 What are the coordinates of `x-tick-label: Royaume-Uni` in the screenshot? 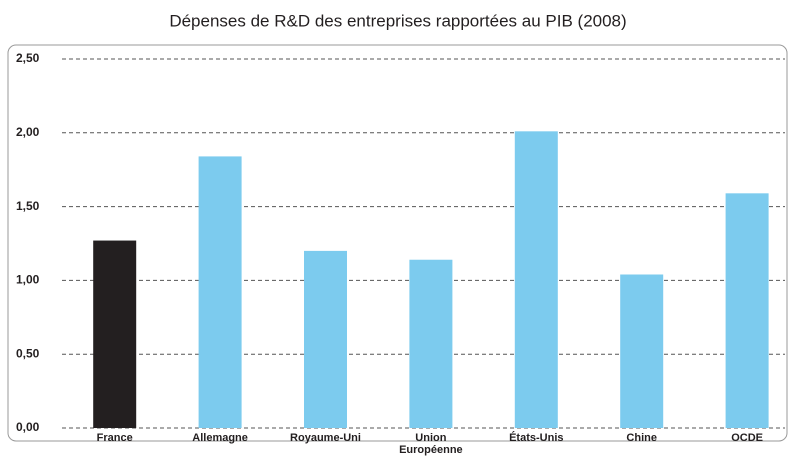 It's located at (325, 438).